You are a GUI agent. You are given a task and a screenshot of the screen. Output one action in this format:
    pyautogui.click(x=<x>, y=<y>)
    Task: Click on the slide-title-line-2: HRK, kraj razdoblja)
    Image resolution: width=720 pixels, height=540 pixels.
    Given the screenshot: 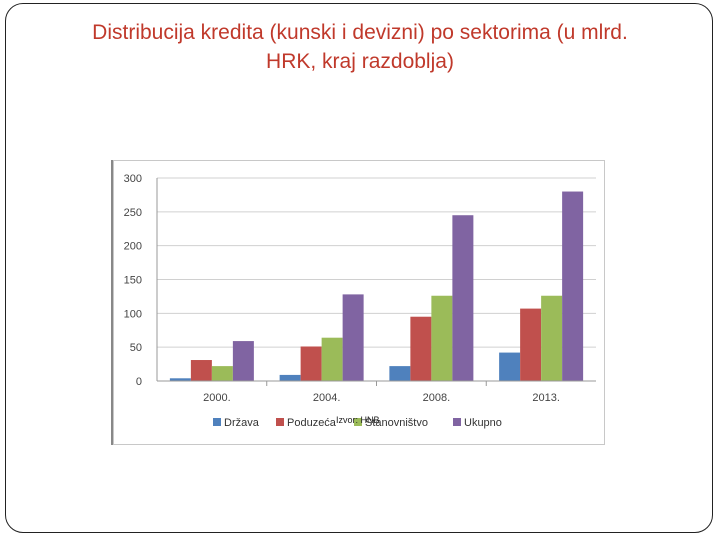 What is the action you would take?
    pyautogui.click(x=360, y=61)
    